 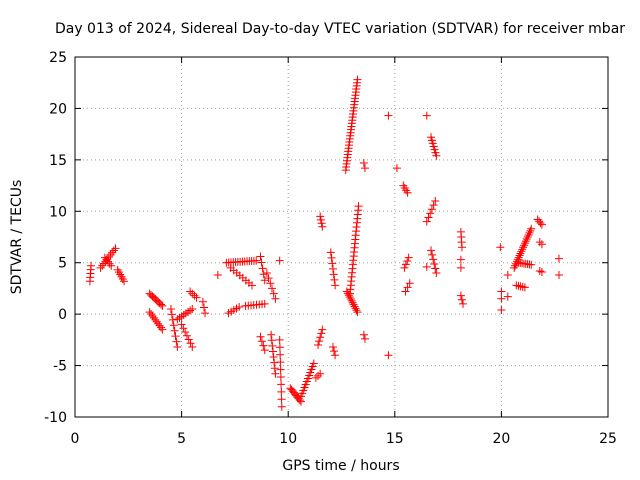 What do you see at coordinates (181, 439) in the screenshot?
I see `x-tick-label: 5` at bounding box center [181, 439].